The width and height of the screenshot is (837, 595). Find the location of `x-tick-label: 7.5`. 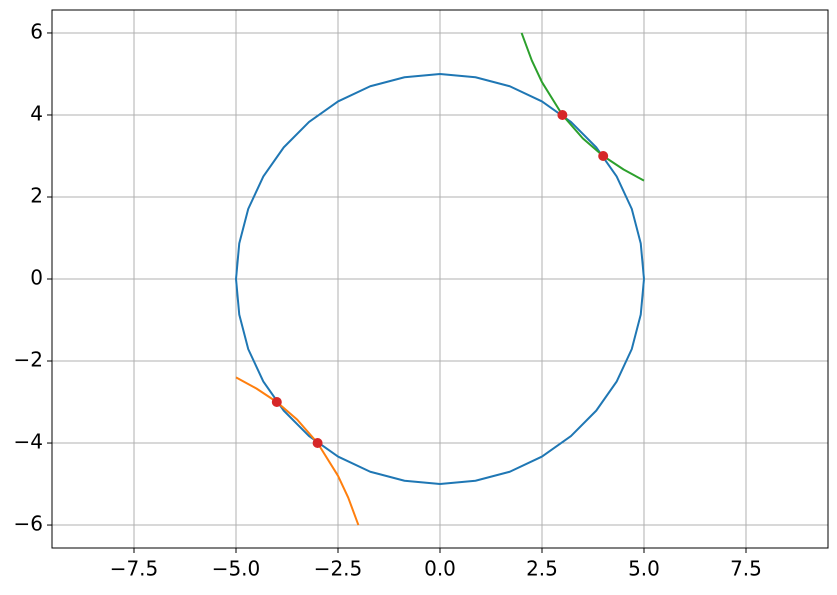

x-tick-label: 7.5 is located at coordinates (746, 569).